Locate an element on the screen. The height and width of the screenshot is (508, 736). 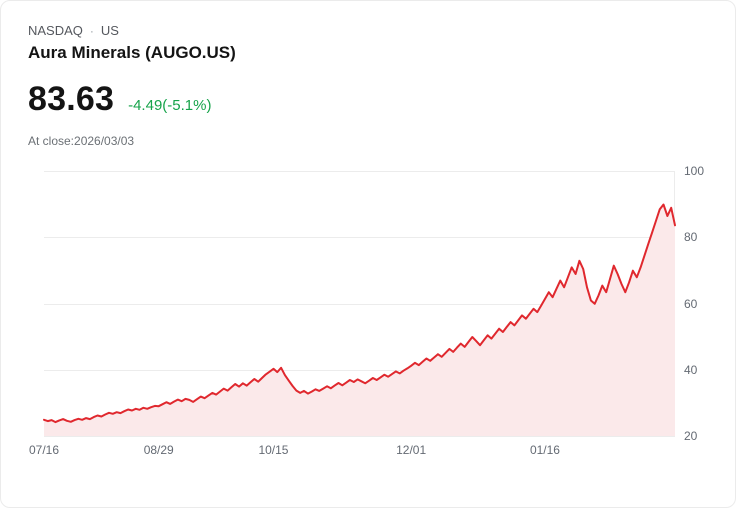
y-axis-label: 60 is located at coordinates (691, 303).